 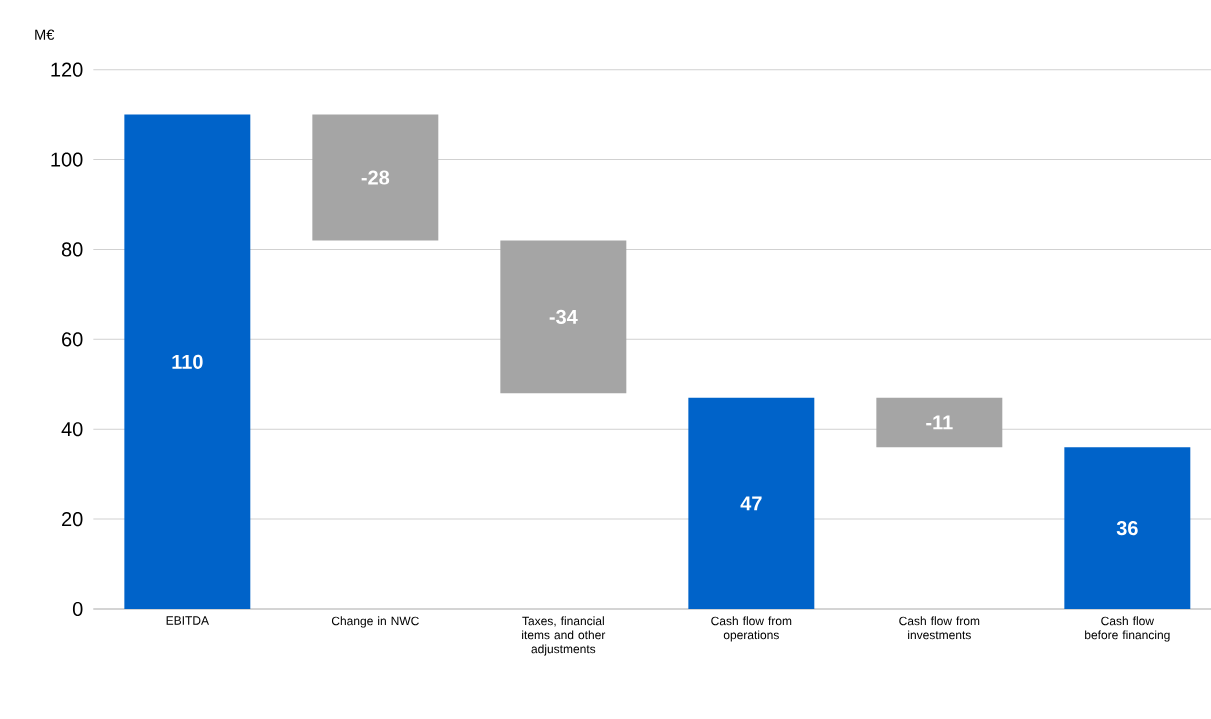 What do you see at coordinates (45, 34) in the screenshot?
I see `y-axis-title: M€` at bounding box center [45, 34].